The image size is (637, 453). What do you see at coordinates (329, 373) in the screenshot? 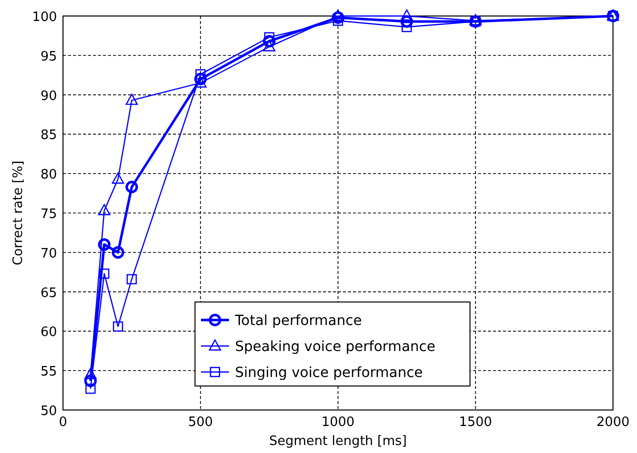
I see `legend-label: Singing voice performance` at bounding box center [329, 373].